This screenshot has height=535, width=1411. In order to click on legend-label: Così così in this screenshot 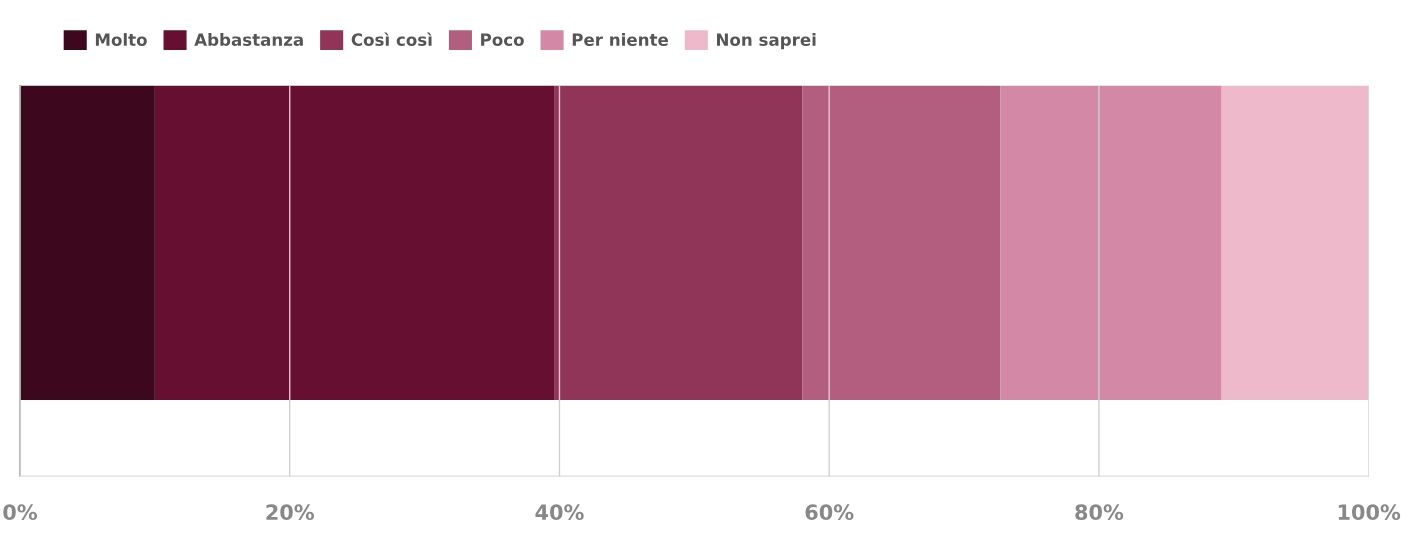, I will do `click(391, 39)`.